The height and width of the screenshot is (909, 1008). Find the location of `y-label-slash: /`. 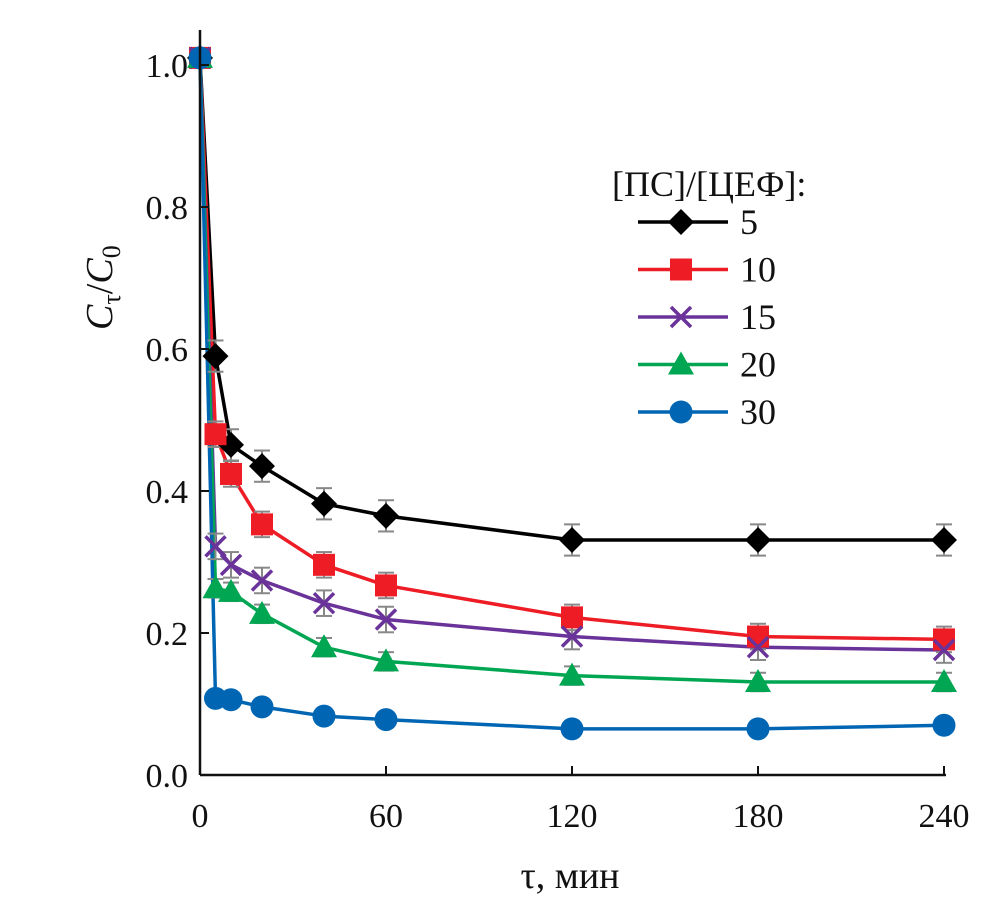

y-label-slash: / is located at coordinates (100, 288).